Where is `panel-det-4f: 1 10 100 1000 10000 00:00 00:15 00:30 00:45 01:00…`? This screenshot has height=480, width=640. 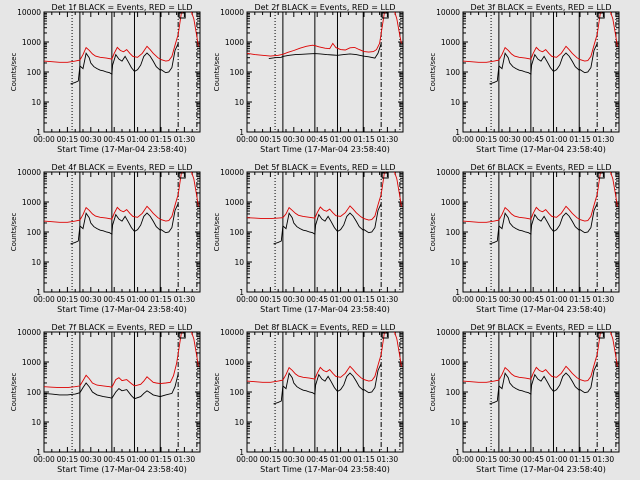 panel-det-4f: 1 10 100 1000 10000 00:00 00:15 00:30 00:45 01:00… is located at coordinates (105, 238).